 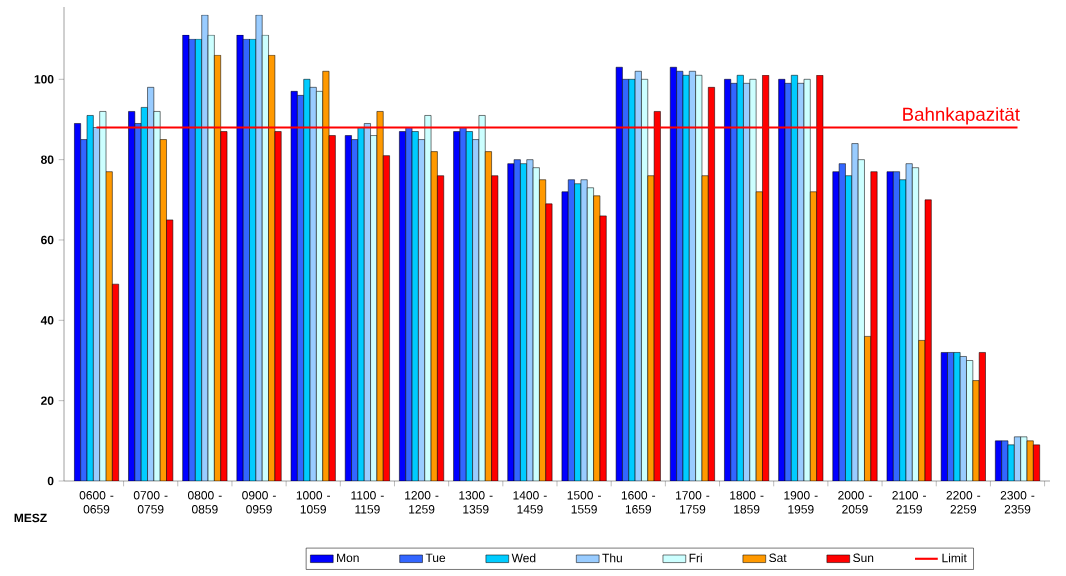 I want to click on legend-label: Sat, so click(x=778, y=558).